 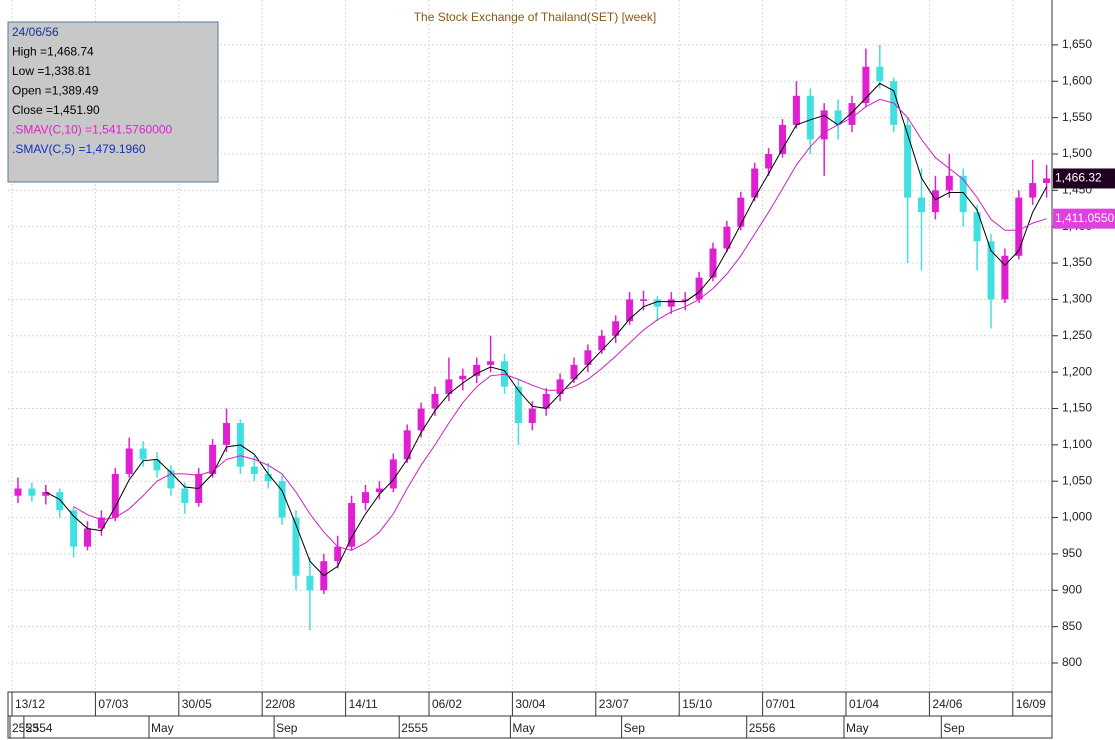 What do you see at coordinates (1077, 80) in the screenshot?
I see `y-tick-label: 1,600` at bounding box center [1077, 80].